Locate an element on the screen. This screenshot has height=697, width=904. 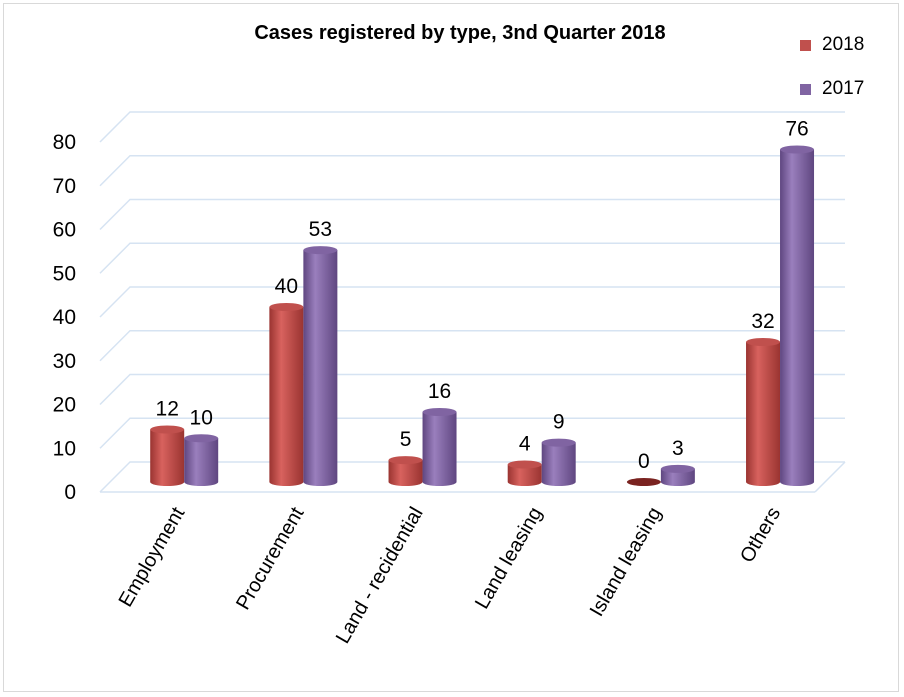
y-tick-label: 70 is located at coordinates (64, 186).